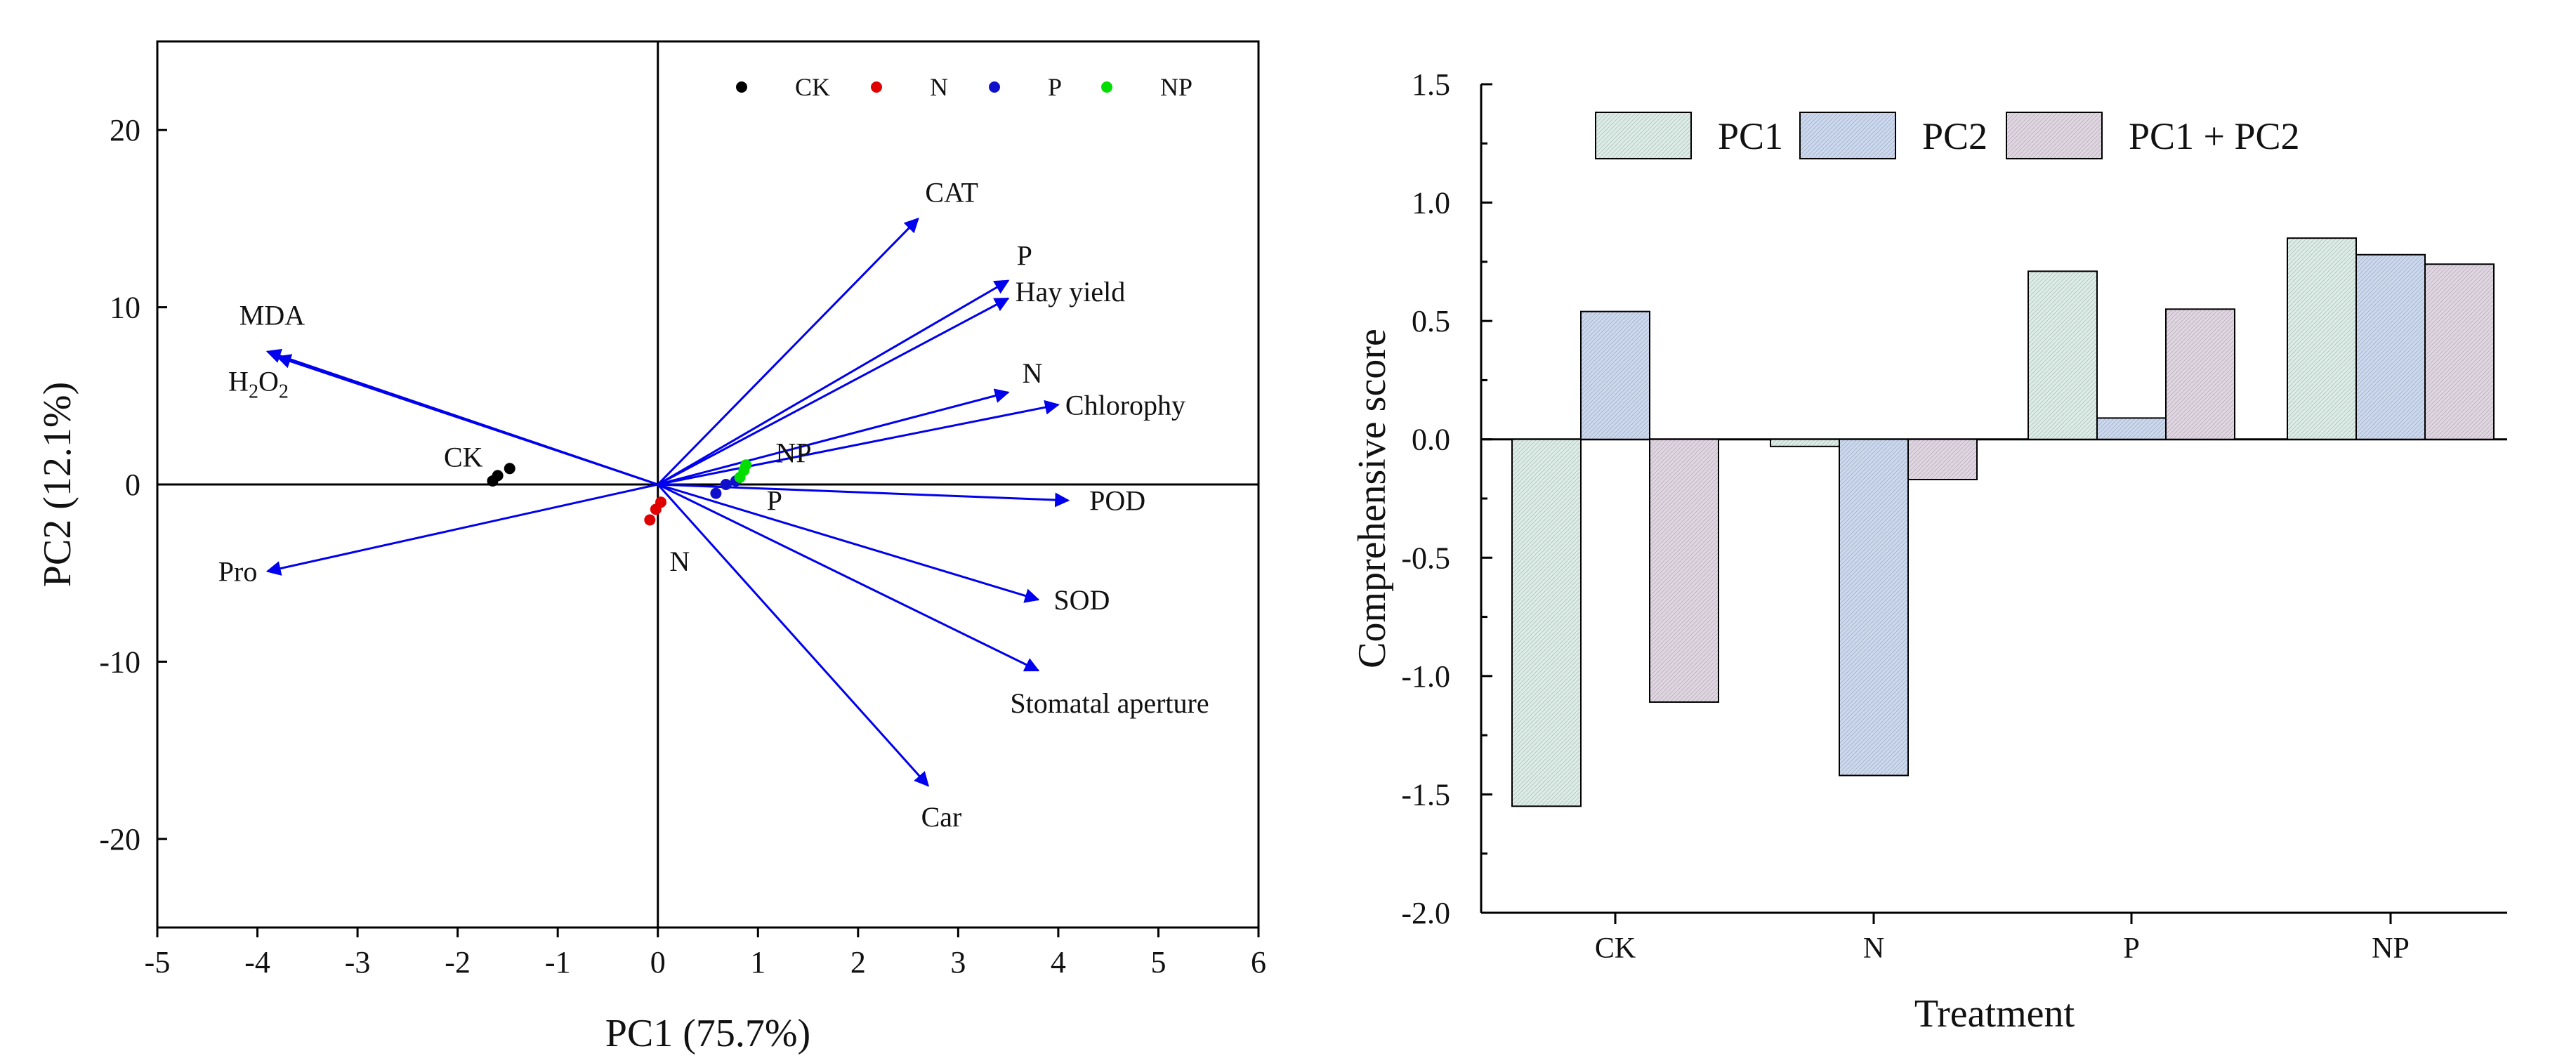 The image size is (2576, 1056). What do you see at coordinates (358, 962) in the screenshot?
I see `x-tick-label: -3` at bounding box center [358, 962].